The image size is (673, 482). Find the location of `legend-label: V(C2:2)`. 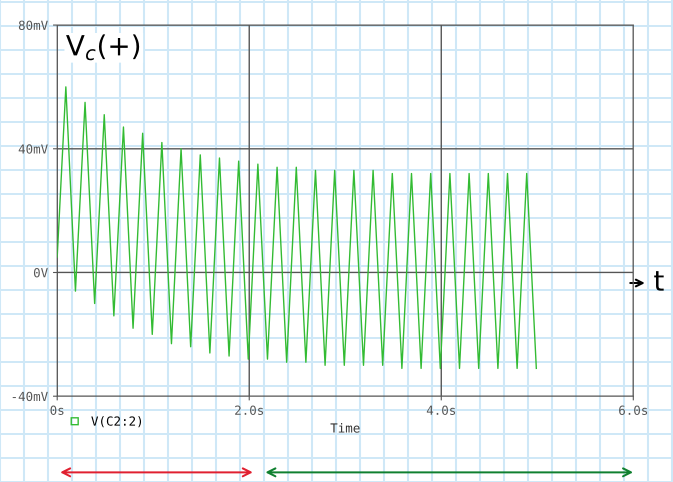

legend-label: V(C2:2) is located at coordinates (116, 422).